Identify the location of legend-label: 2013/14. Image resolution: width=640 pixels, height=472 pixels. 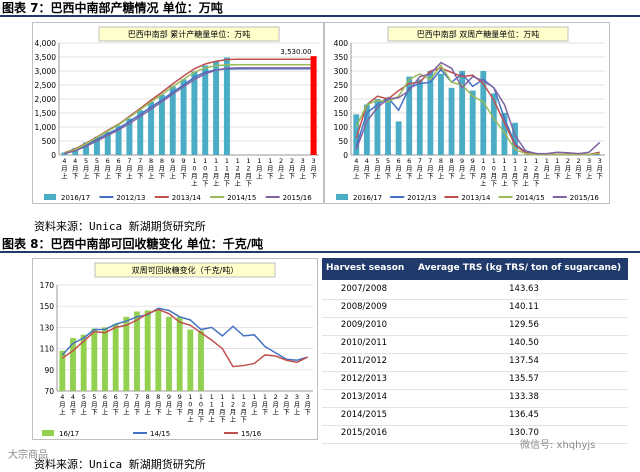
(476, 198).